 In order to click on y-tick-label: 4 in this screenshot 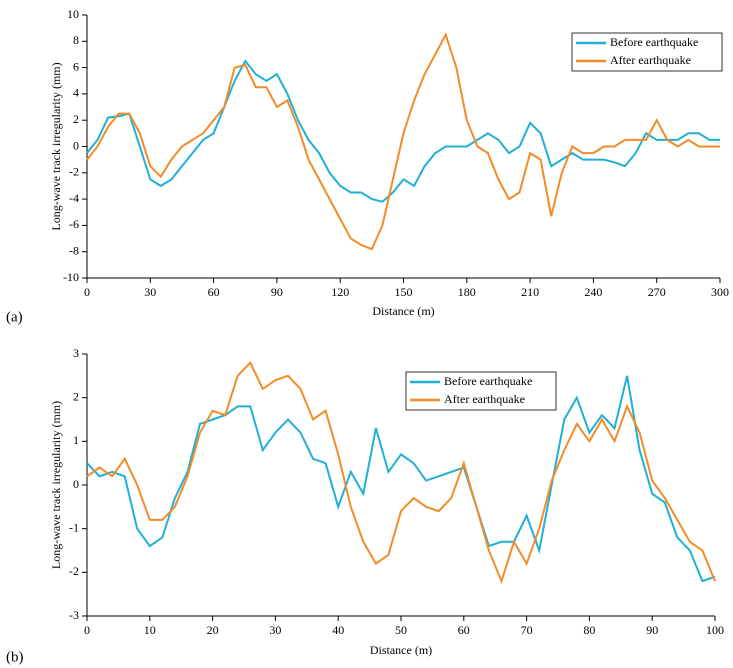, I will do `click(76, 93)`.